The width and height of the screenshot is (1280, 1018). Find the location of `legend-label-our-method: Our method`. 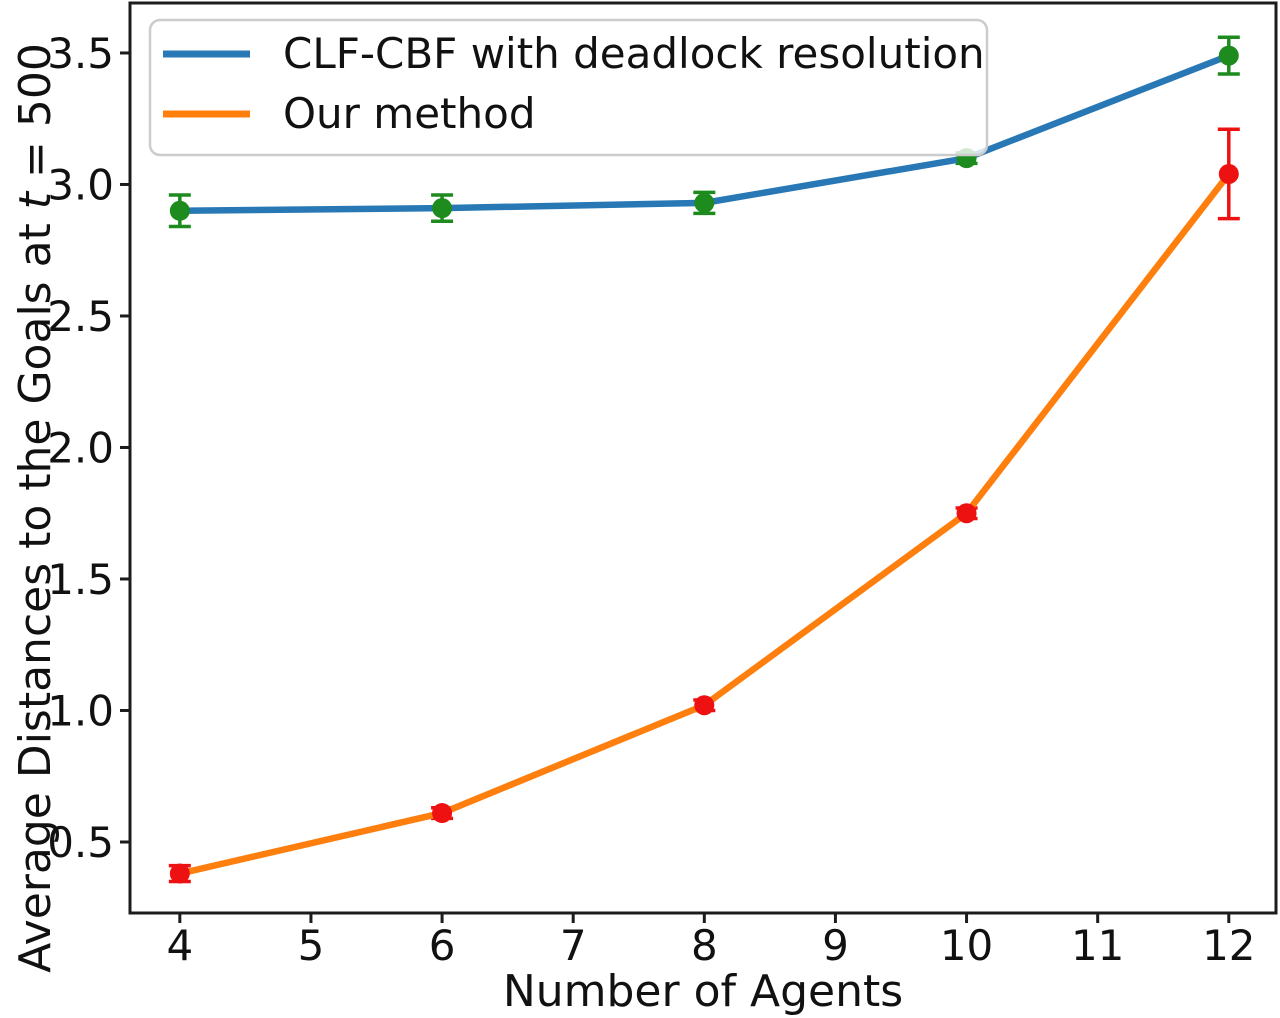

legend-label-our-method: Our method is located at coordinates (409, 113).